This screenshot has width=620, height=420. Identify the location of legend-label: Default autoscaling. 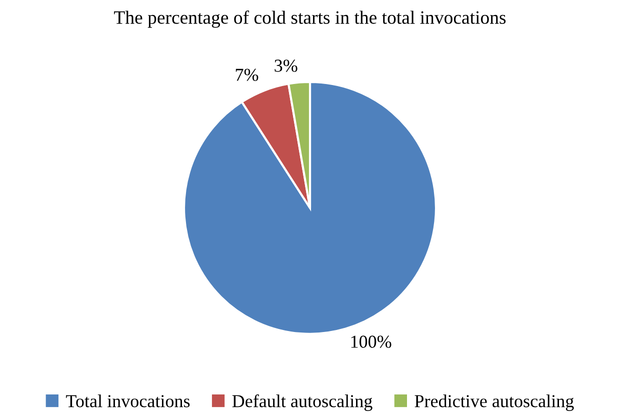
(302, 402).